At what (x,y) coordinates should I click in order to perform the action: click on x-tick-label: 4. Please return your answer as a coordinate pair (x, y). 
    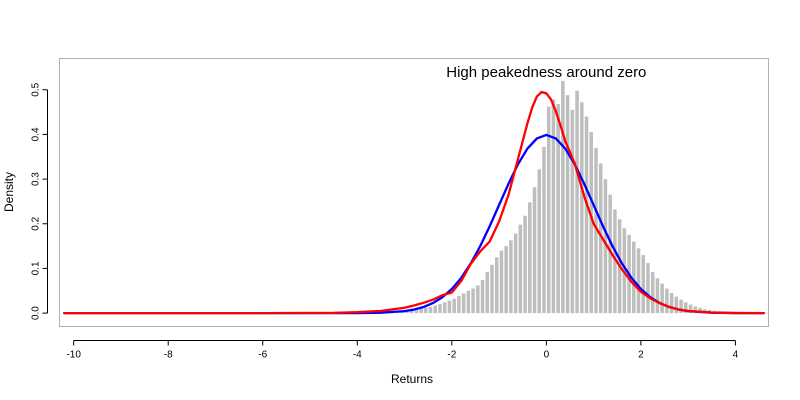
    Looking at the image, I should click on (736, 355).